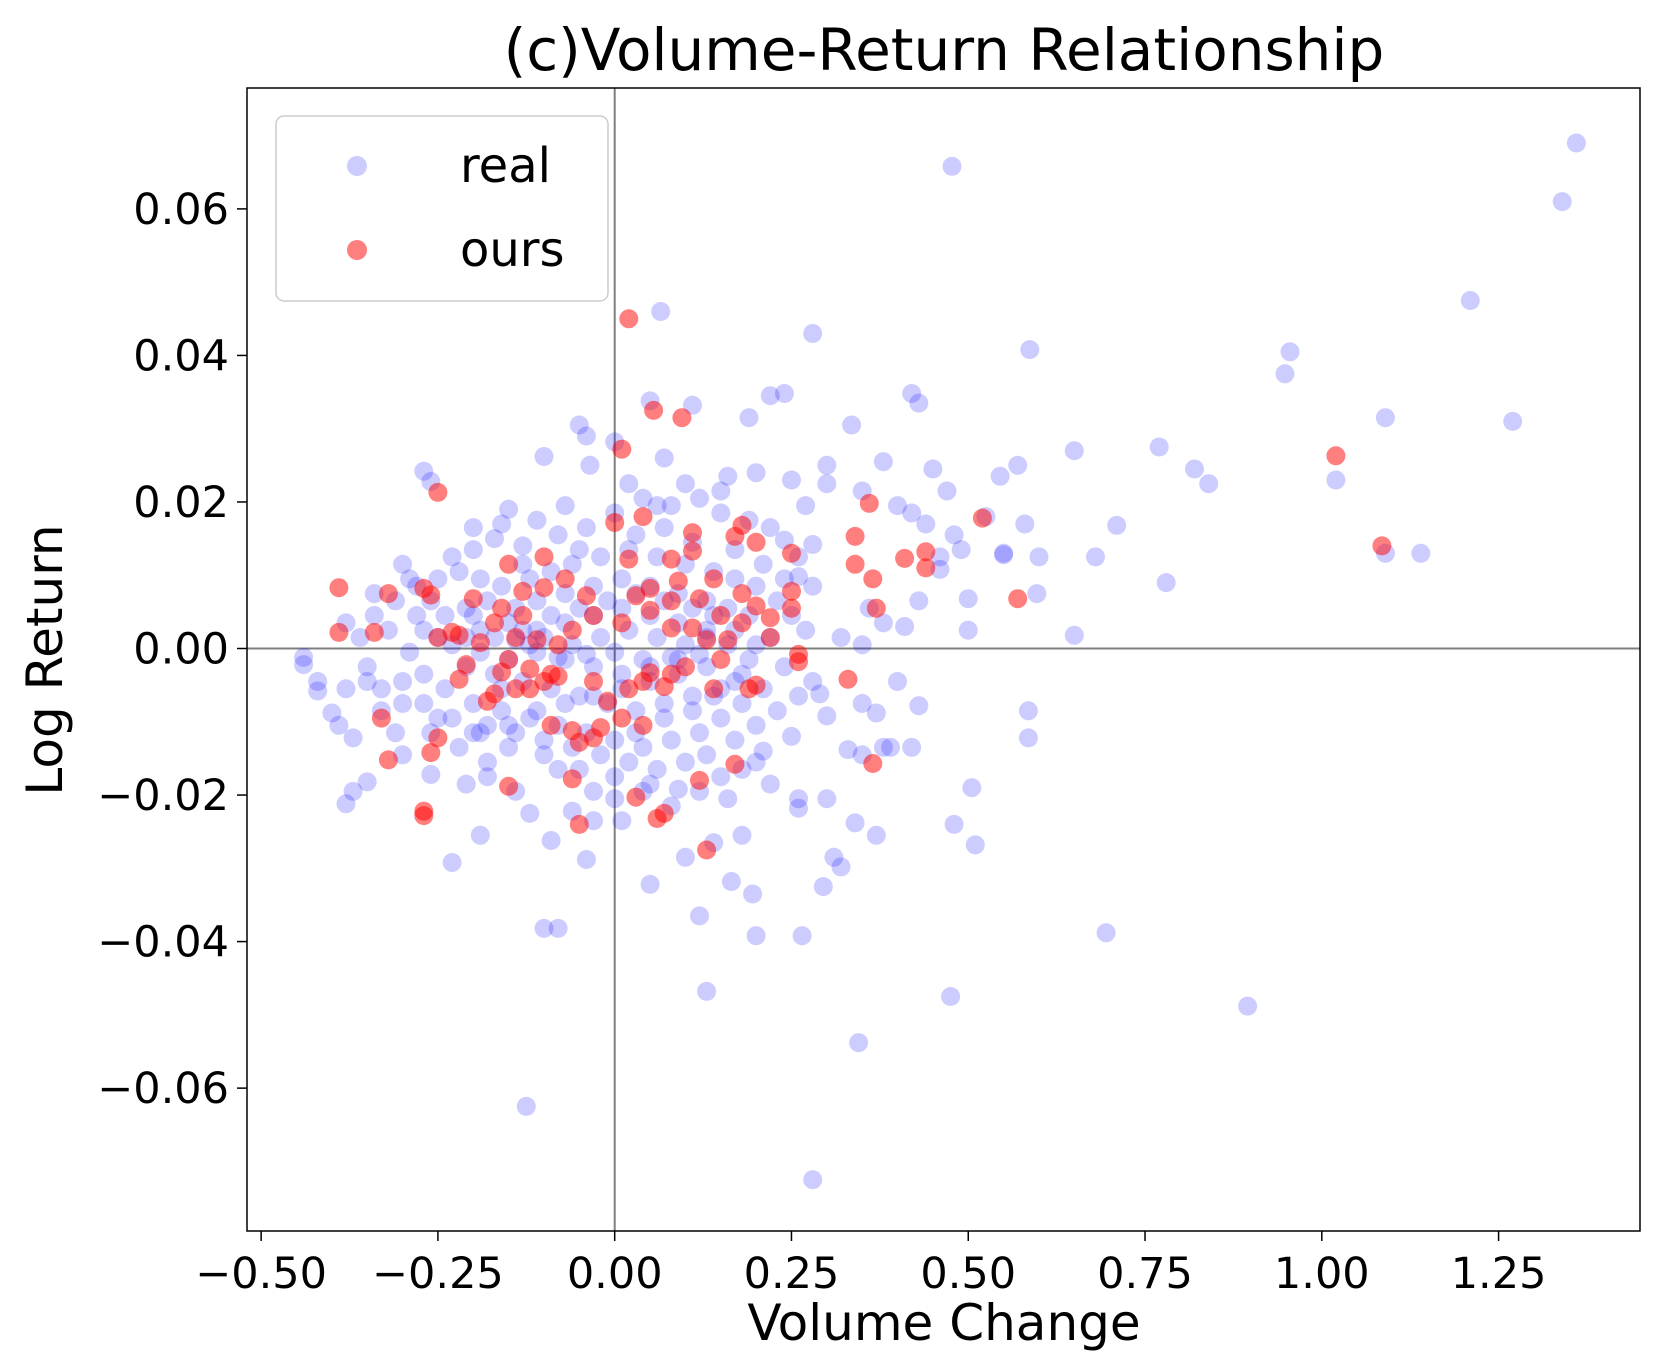  What do you see at coordinates (1499, 1274) in the screenshot?
I see `x-tick-label: 1.25` at bounding box center [1499, 1274].